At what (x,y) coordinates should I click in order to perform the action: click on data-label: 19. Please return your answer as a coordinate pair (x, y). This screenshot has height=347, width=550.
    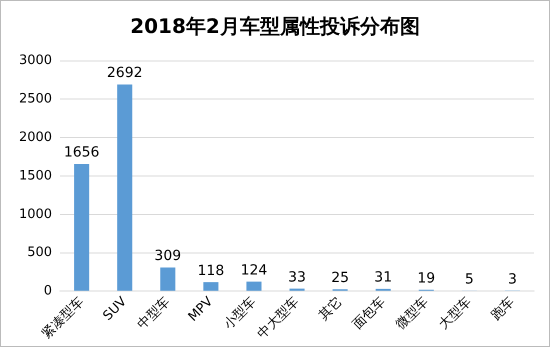
    Looking at the image, I should click on (426, 278).